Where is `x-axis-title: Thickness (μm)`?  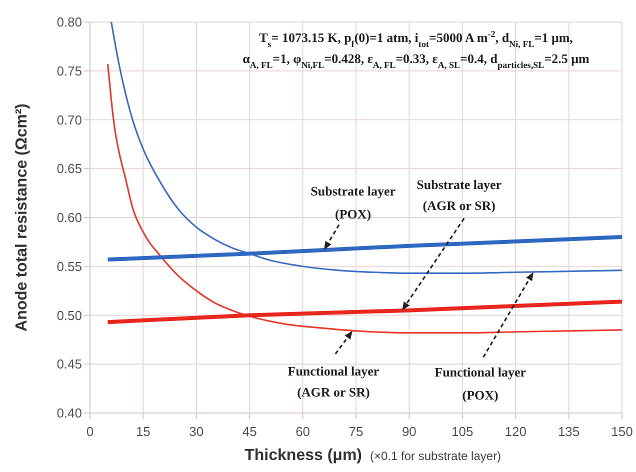
x-axis-title: Thickness (μm) is located at coordinates (303, 455).